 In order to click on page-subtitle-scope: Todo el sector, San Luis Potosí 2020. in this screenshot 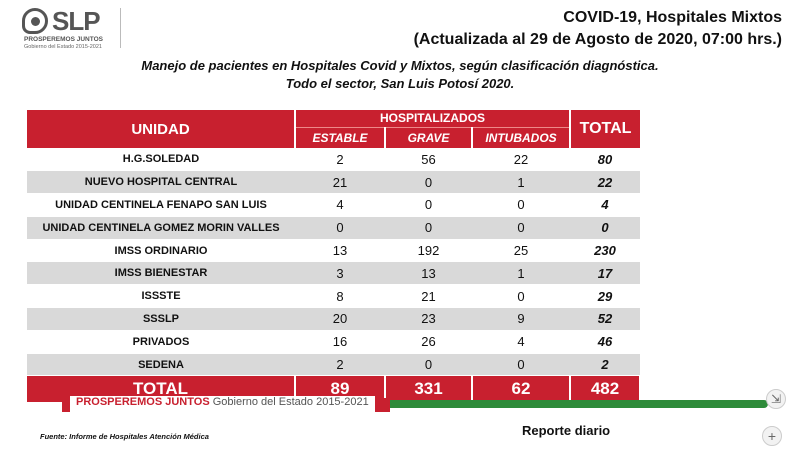, I will do `click(400, 83)`.